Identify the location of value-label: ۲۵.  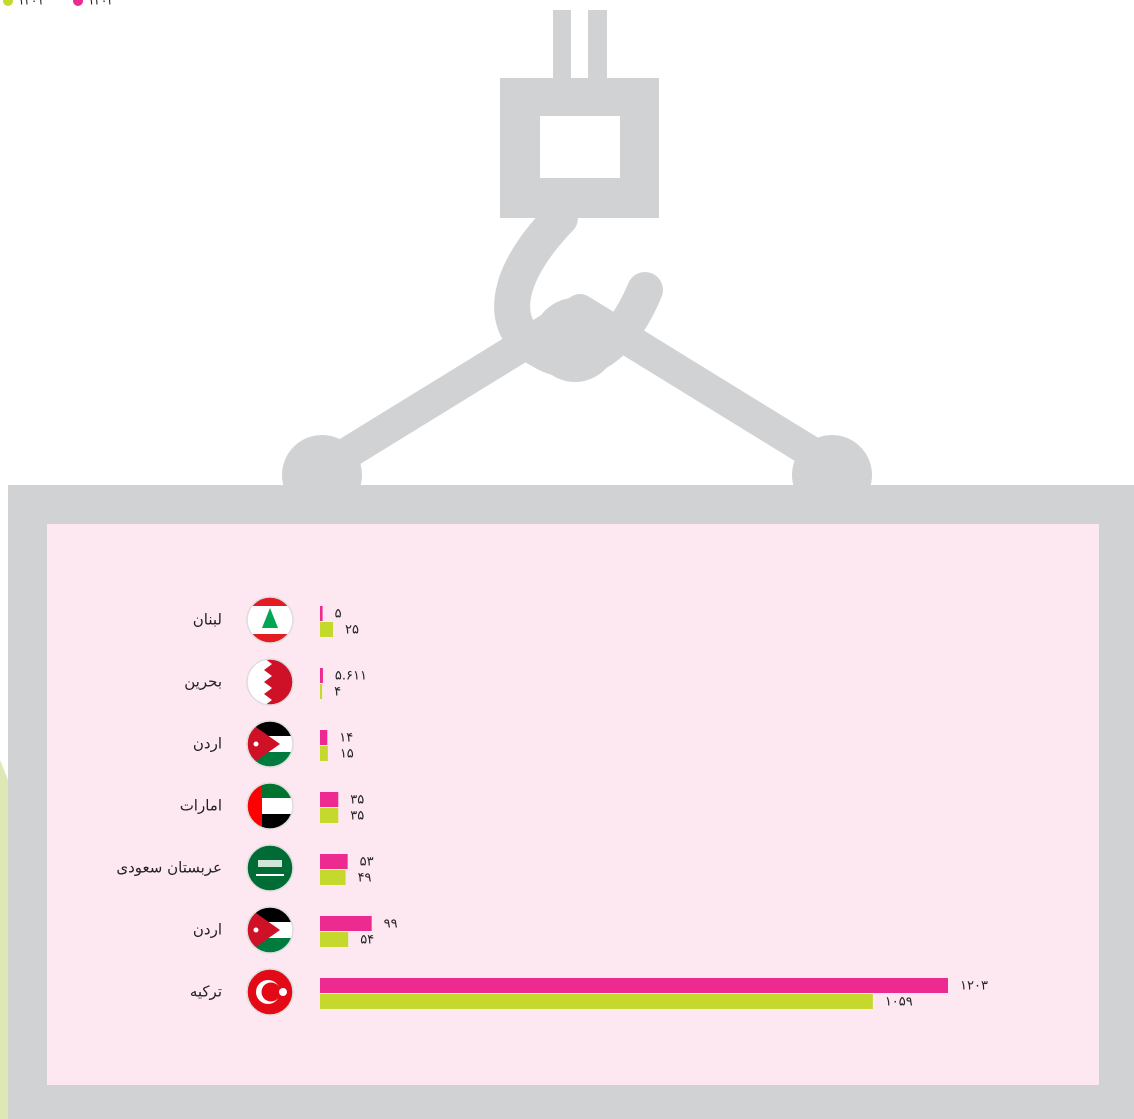
(352, 630).